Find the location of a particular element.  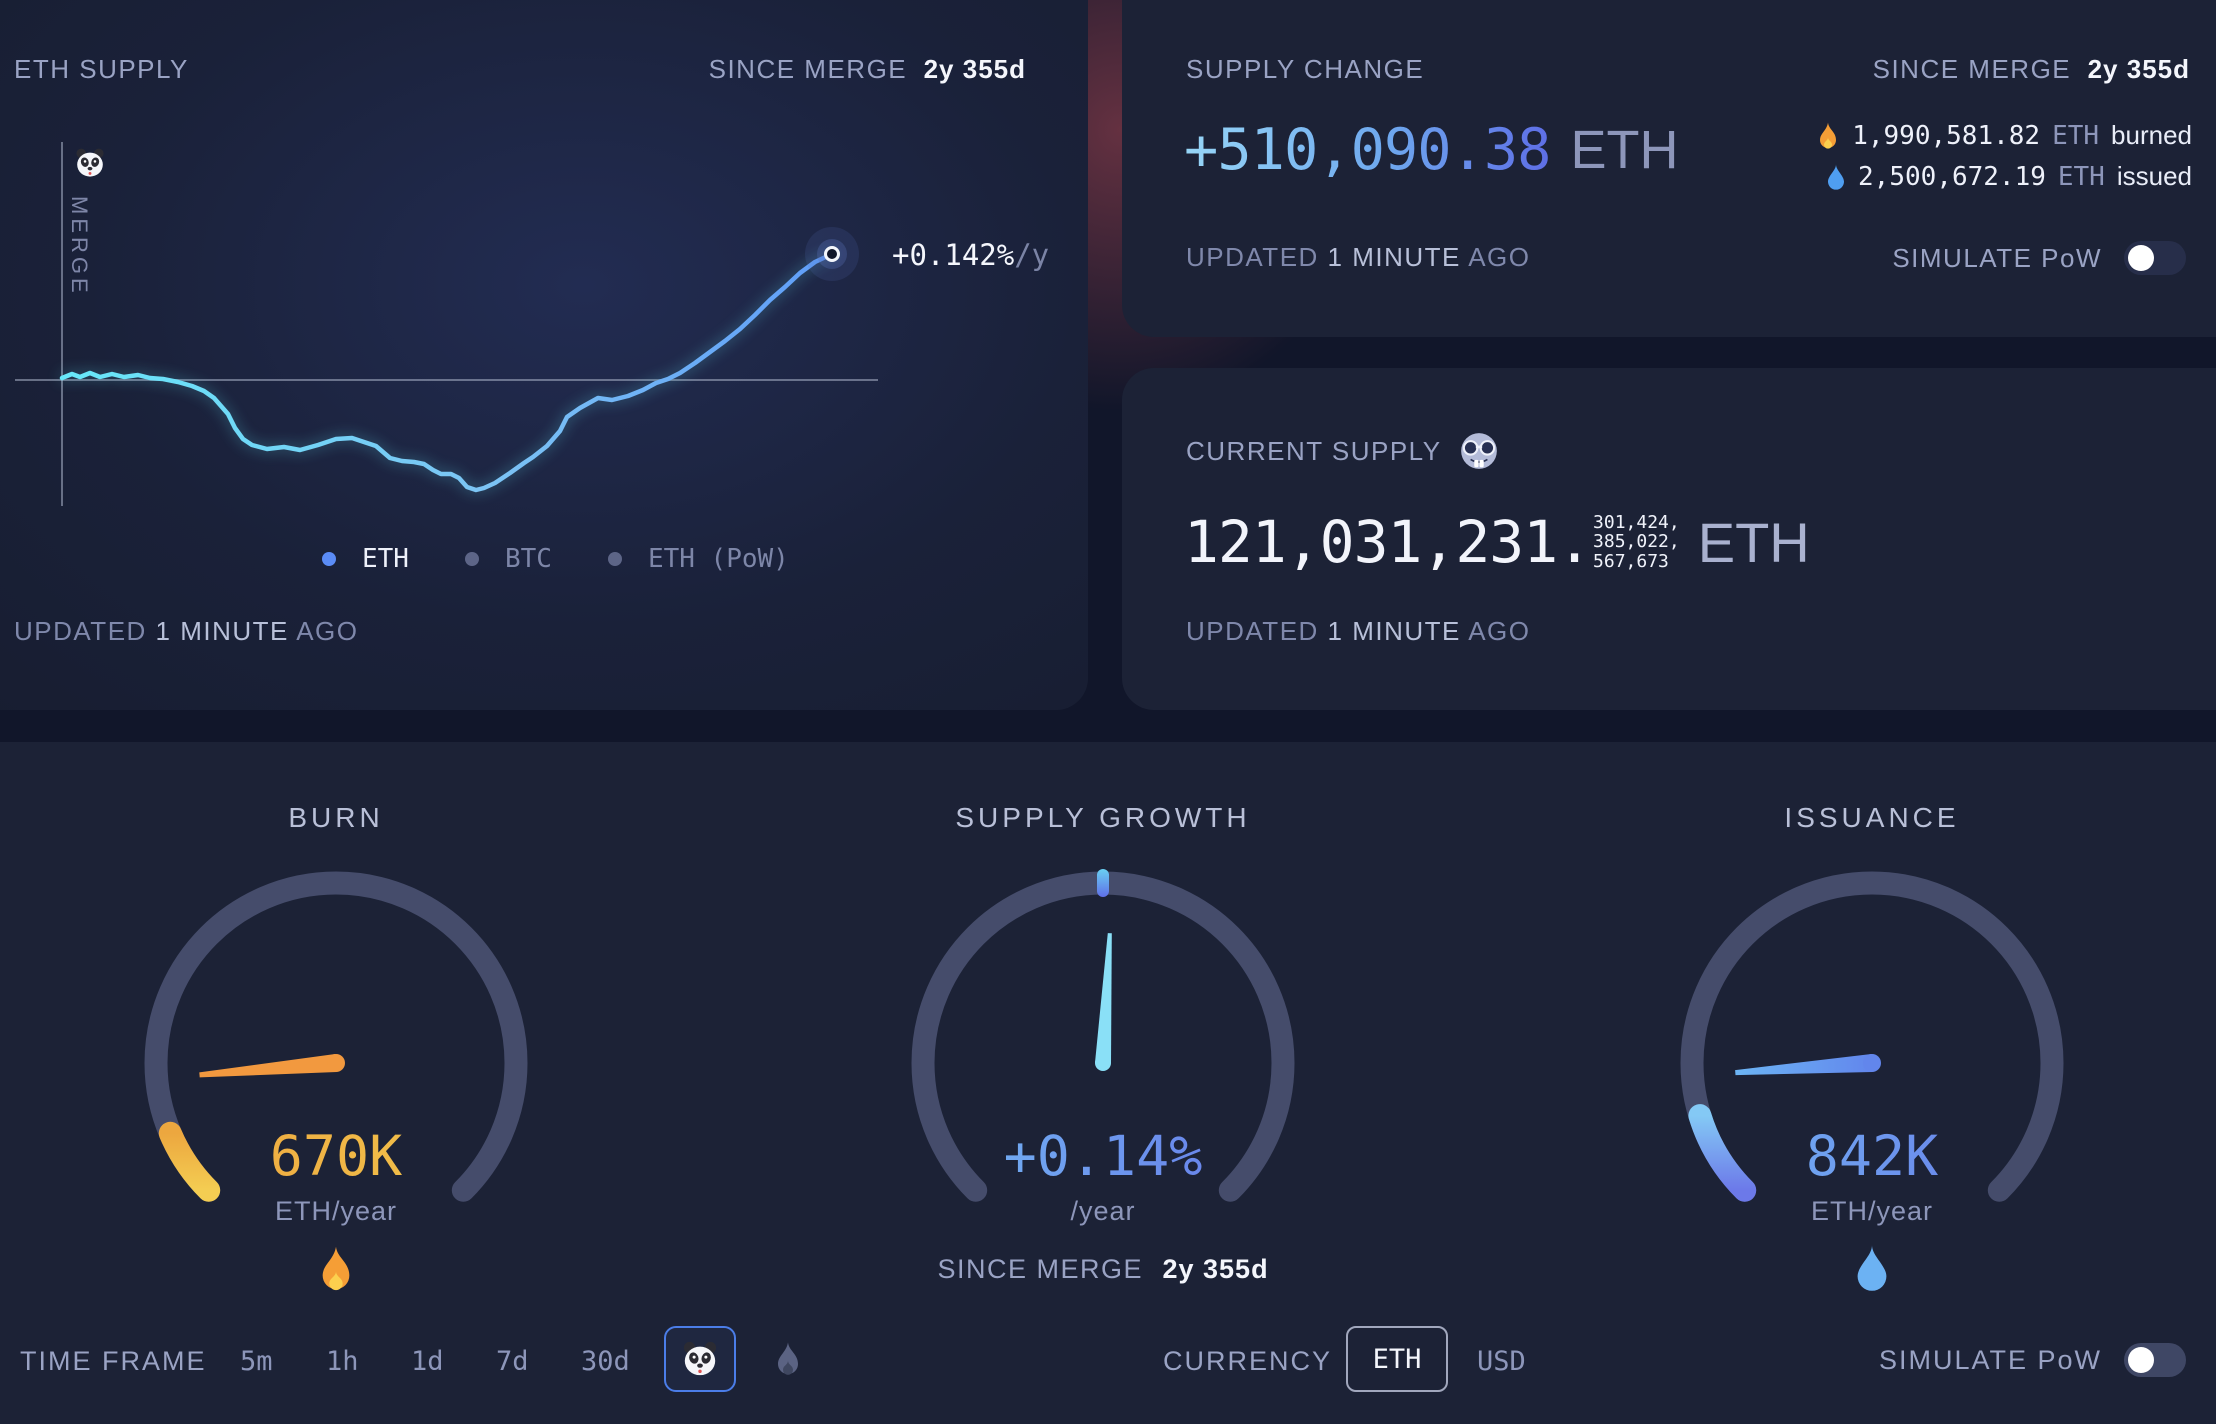

legend-dot-eth-pow is located at coordinates (614, 559).